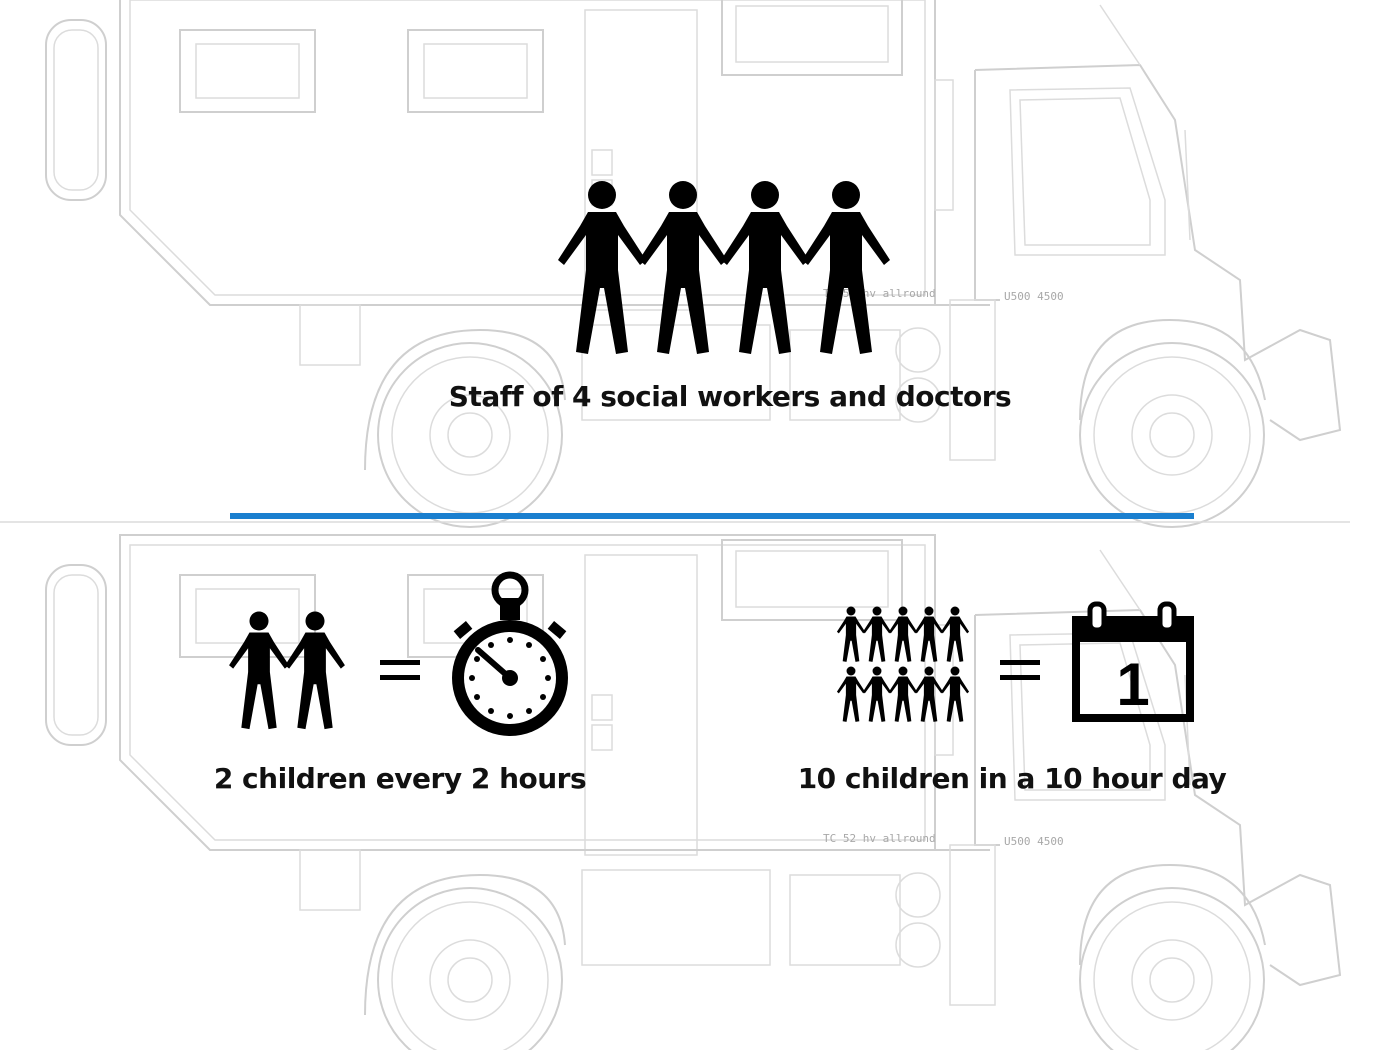 The width and height of the screenshot is (1400, 1050). Describe the element at coordinates (1034, 841) in the screenshot. I see `cab-model-label: U500 4500` at that location.